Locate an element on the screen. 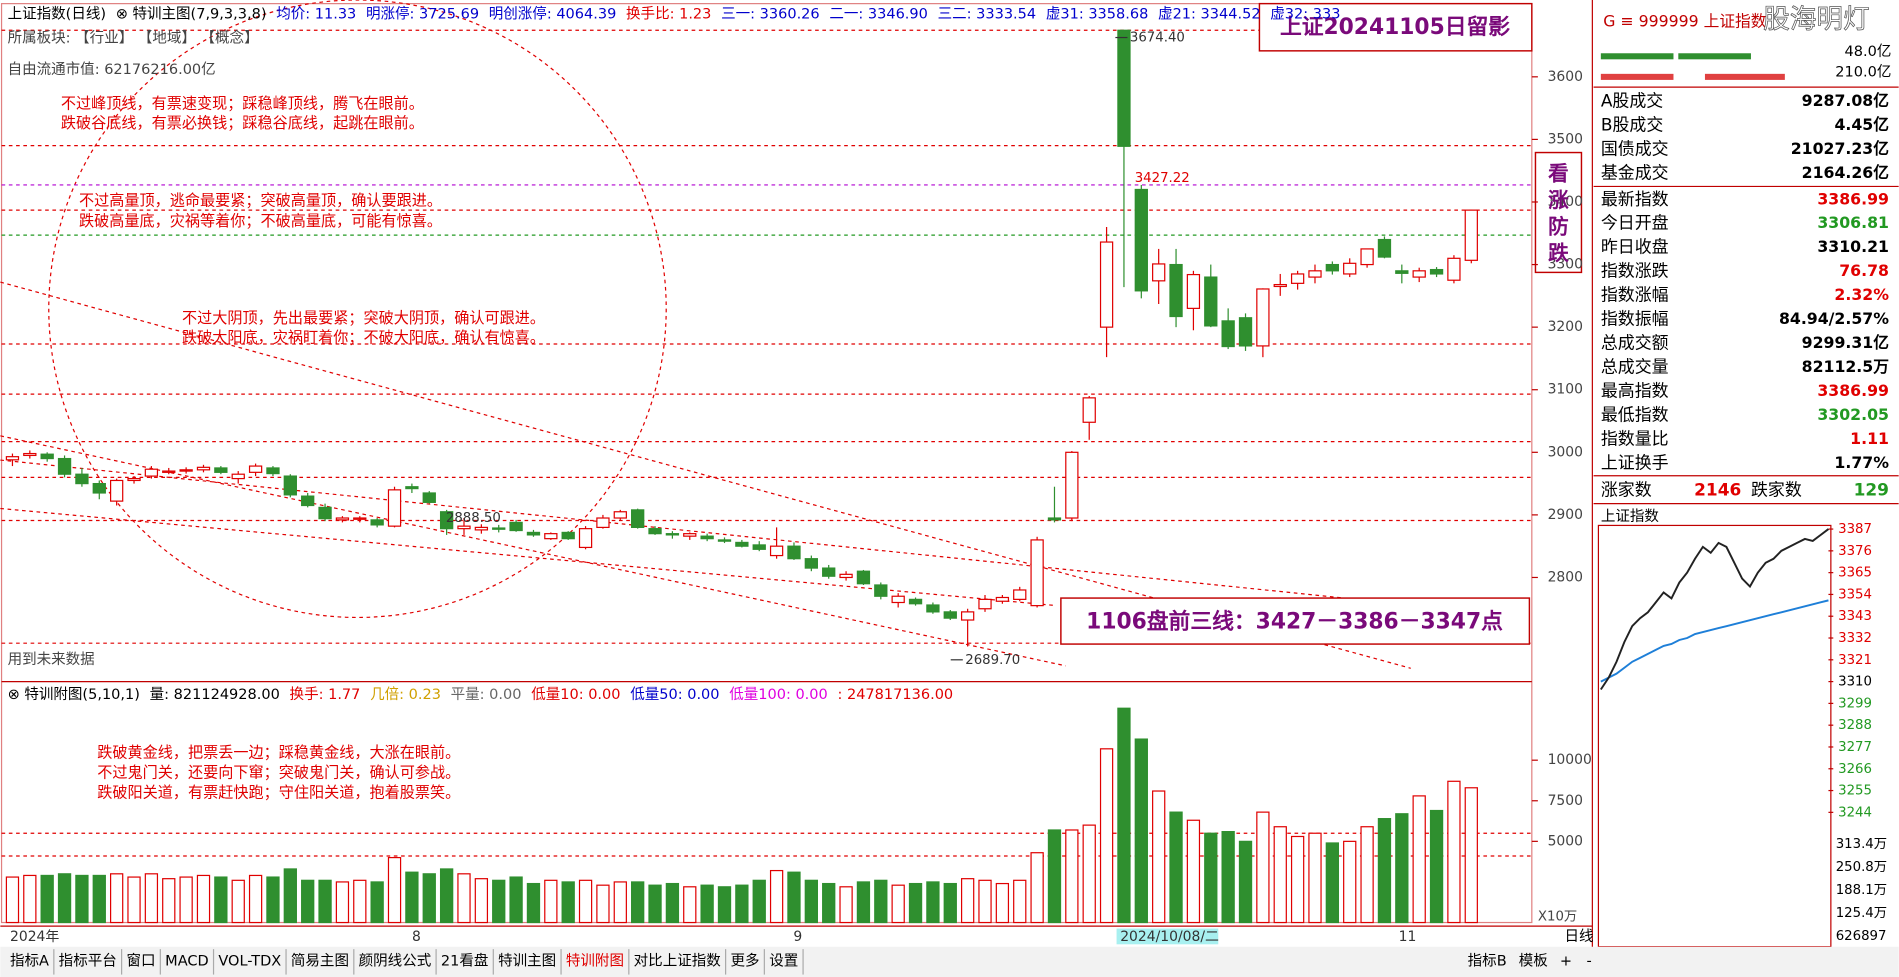  trend-line is located at coordinates (533, 551).